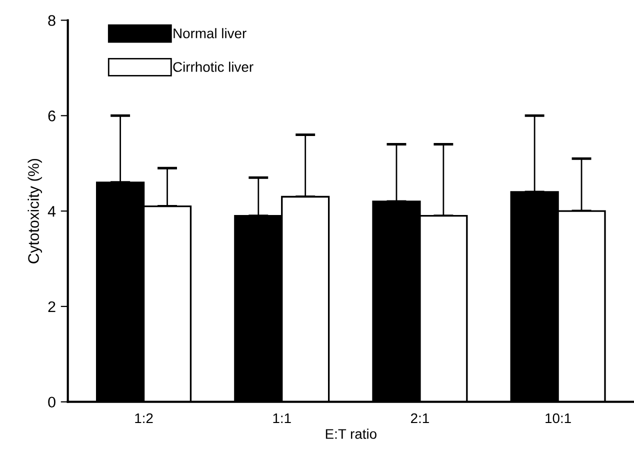 The width and height of the screenshot is (634, 450). I want to click on legend-label: Cirrhotic liver, so click(213, 67).